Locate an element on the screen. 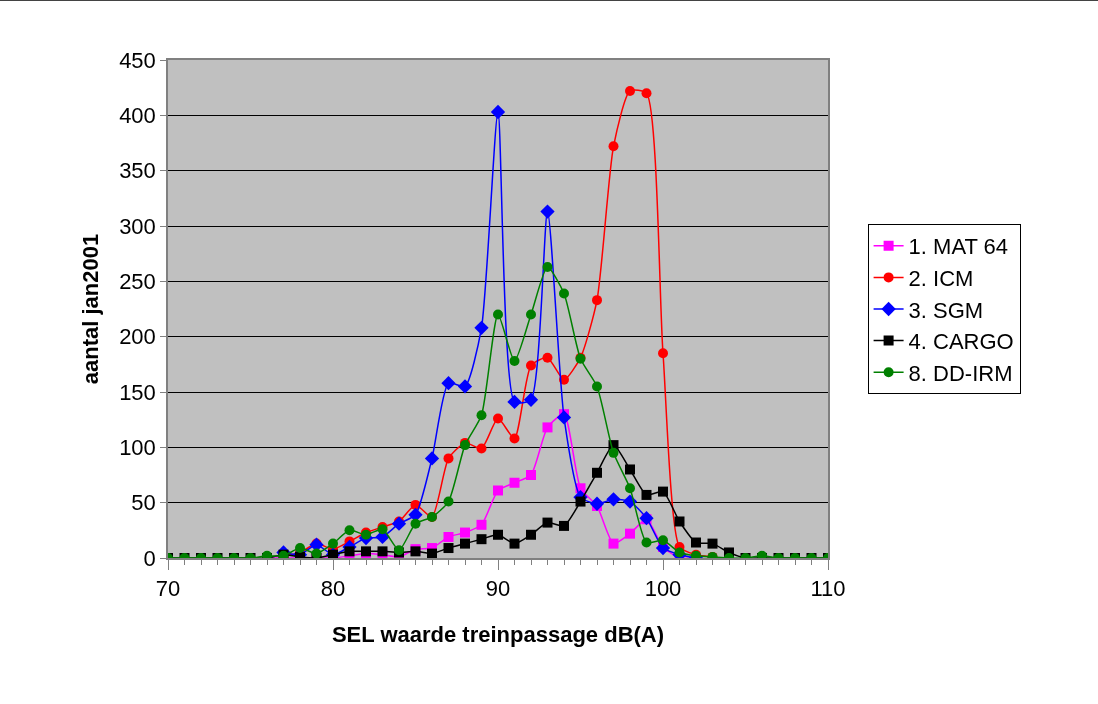  x-tick-label: 90 is located at coordinates (498, 589).